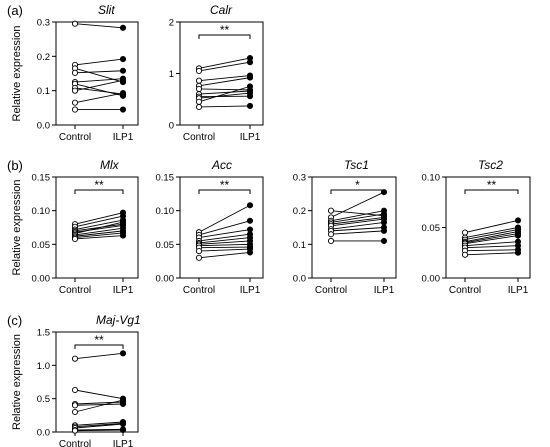 This screenshot has height=447, width=550. Describe the element at coordinates (384, 290) in the screenshot. I see `panel-5-xtick-label: ILP1` at that location.